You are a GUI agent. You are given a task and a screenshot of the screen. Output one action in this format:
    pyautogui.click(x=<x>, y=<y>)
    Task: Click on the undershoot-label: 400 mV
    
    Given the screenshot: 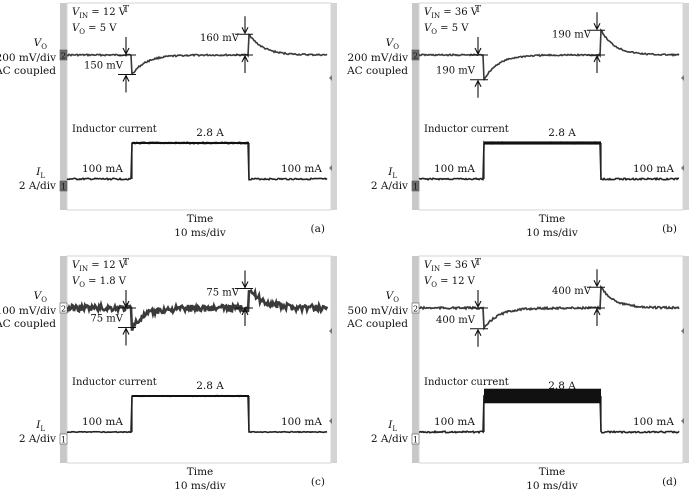 What is the action you would take?
    pyautogui.click(x=456, y=320)
    